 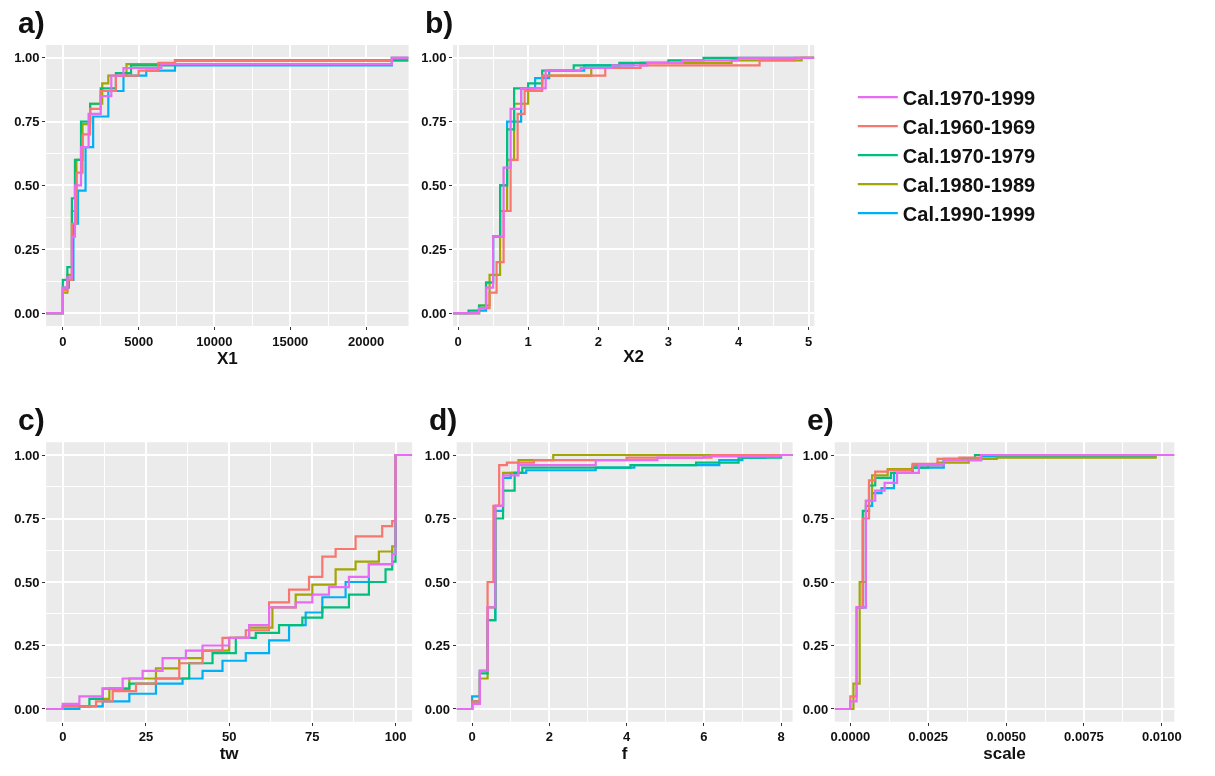 I want to click on legend-label: Cal.1960-1969, so click(x=969, y=127).